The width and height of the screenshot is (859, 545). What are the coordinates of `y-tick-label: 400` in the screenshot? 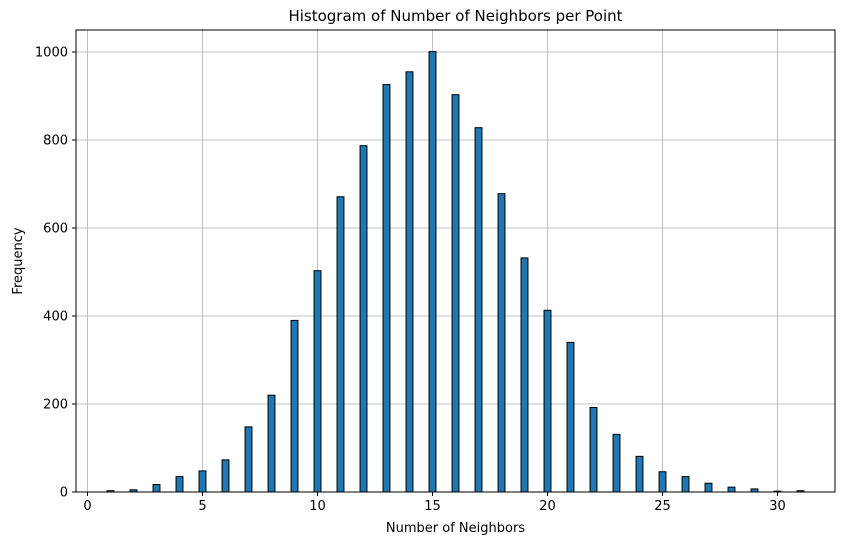 It's located at (55, 317).